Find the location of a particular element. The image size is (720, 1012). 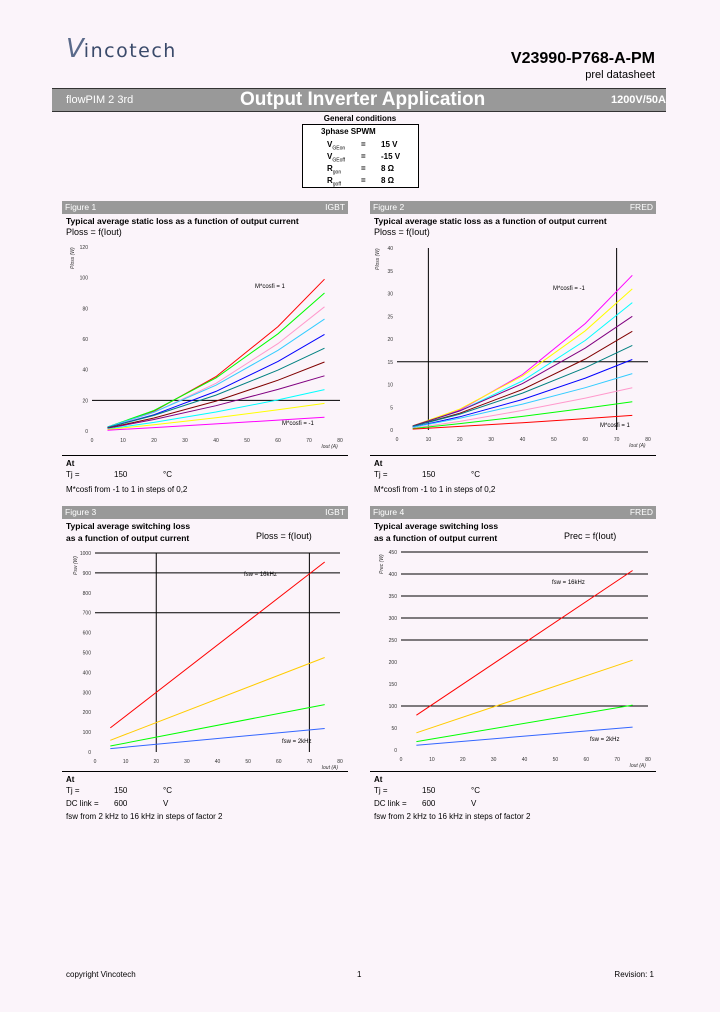

condition-value: 8 Ω is located at coordinates (388, 168).